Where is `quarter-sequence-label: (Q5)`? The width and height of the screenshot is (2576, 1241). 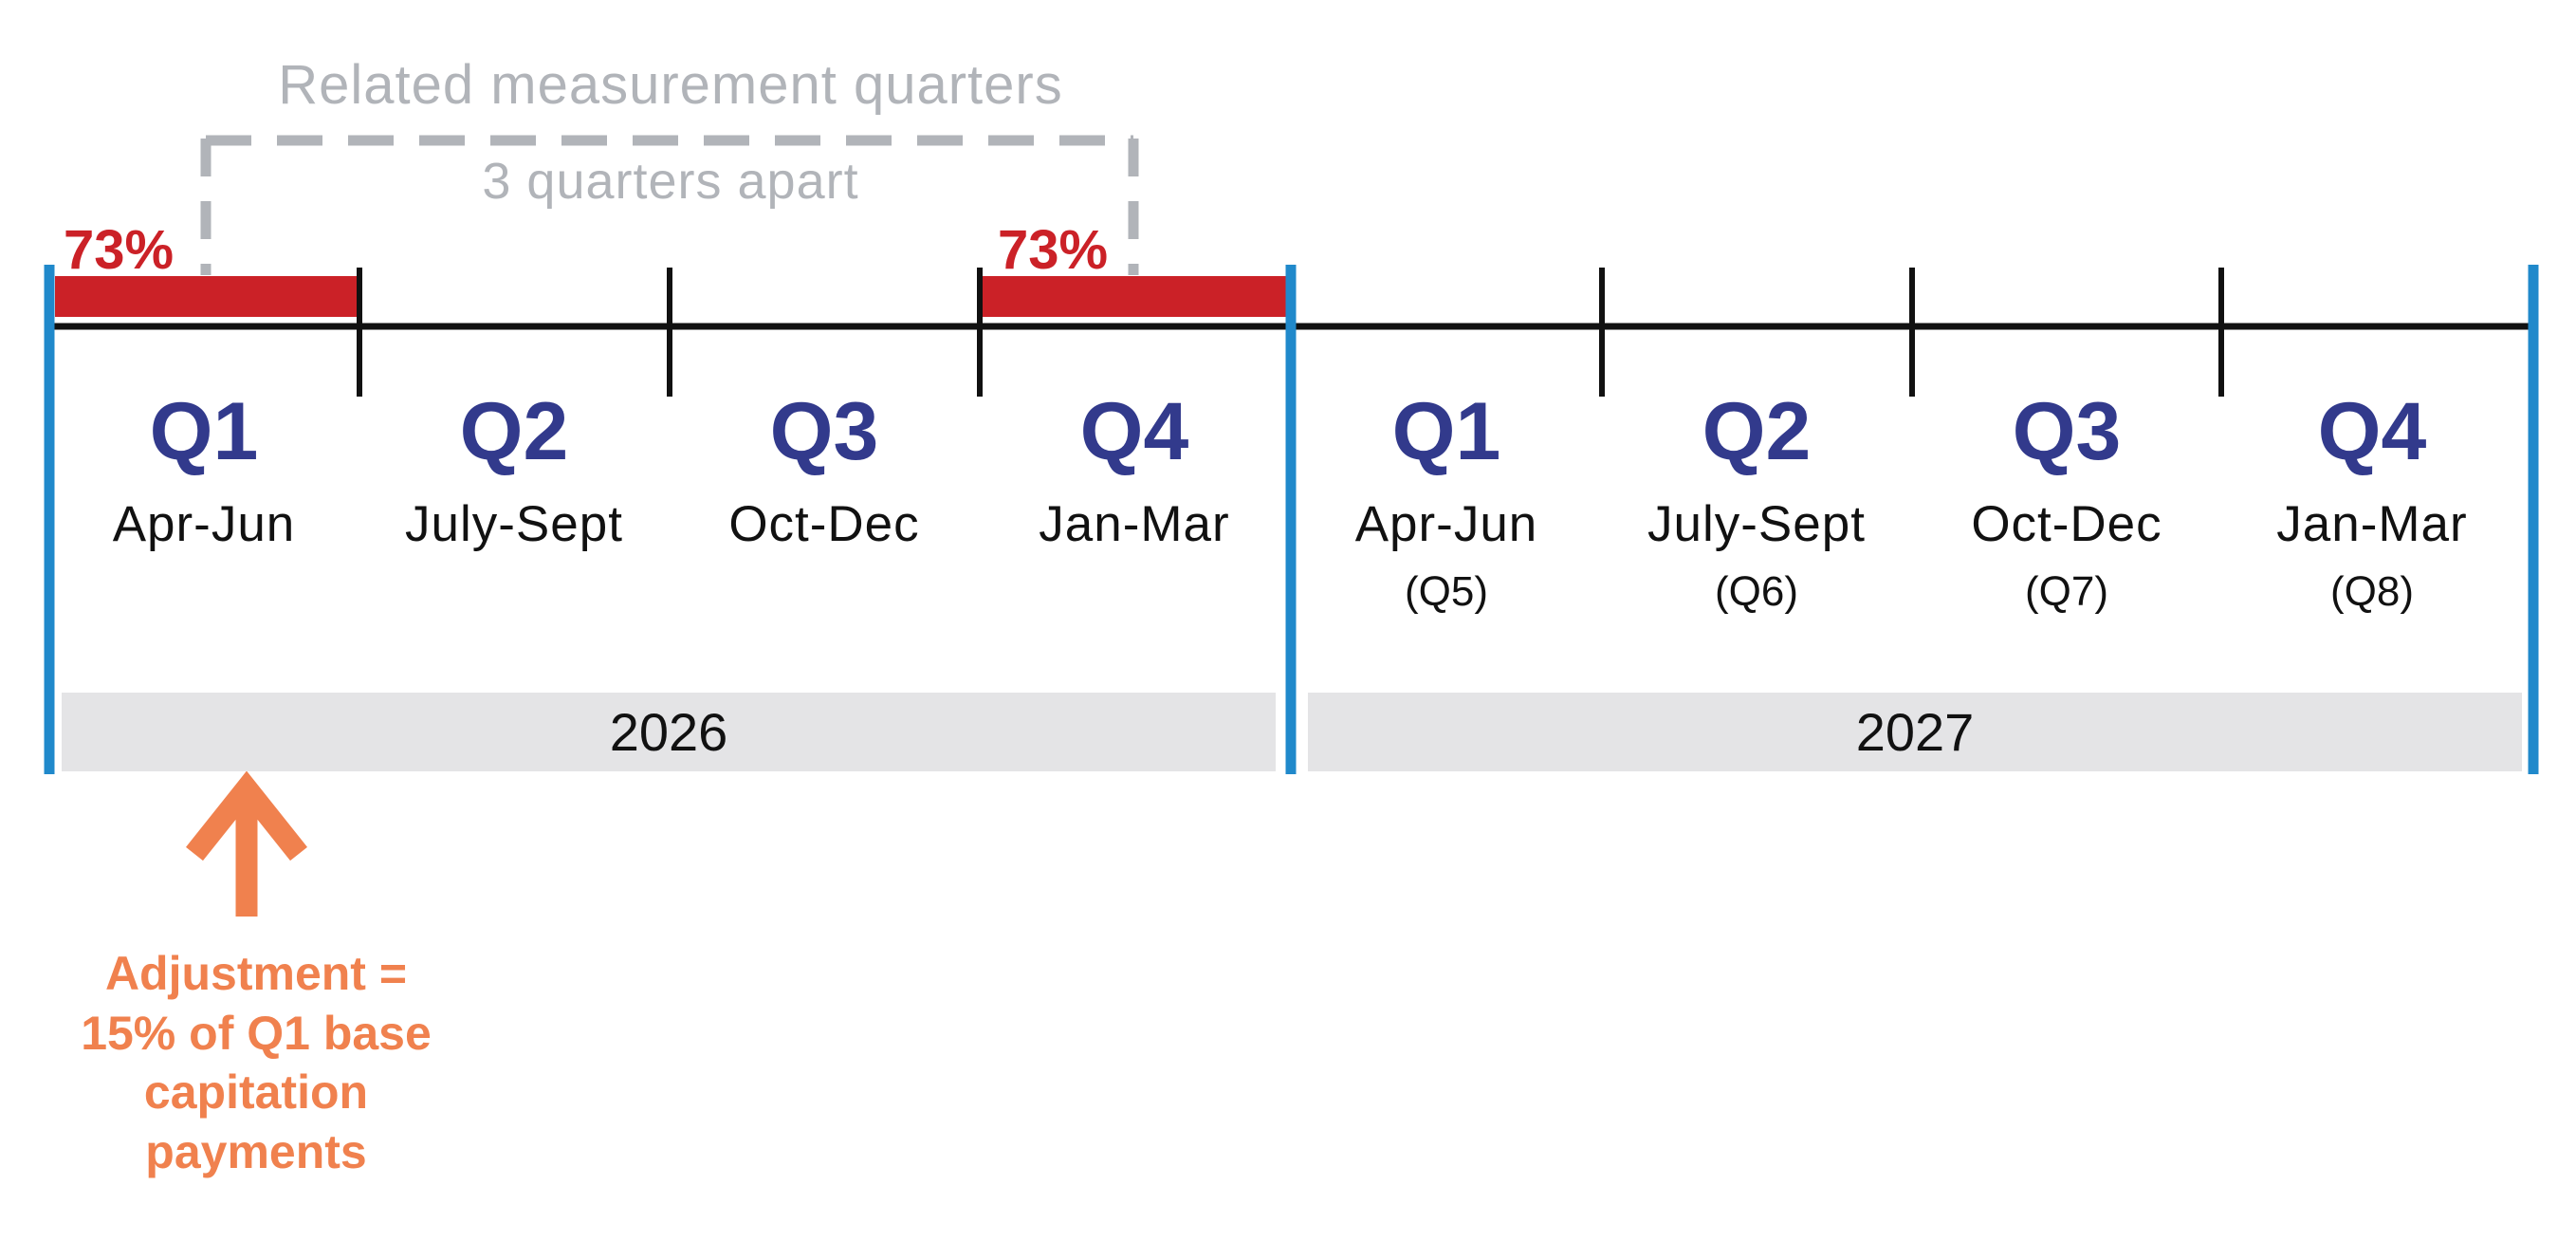 quarter-sequence-label: (Q5) is located at coordinates (1446, 591).